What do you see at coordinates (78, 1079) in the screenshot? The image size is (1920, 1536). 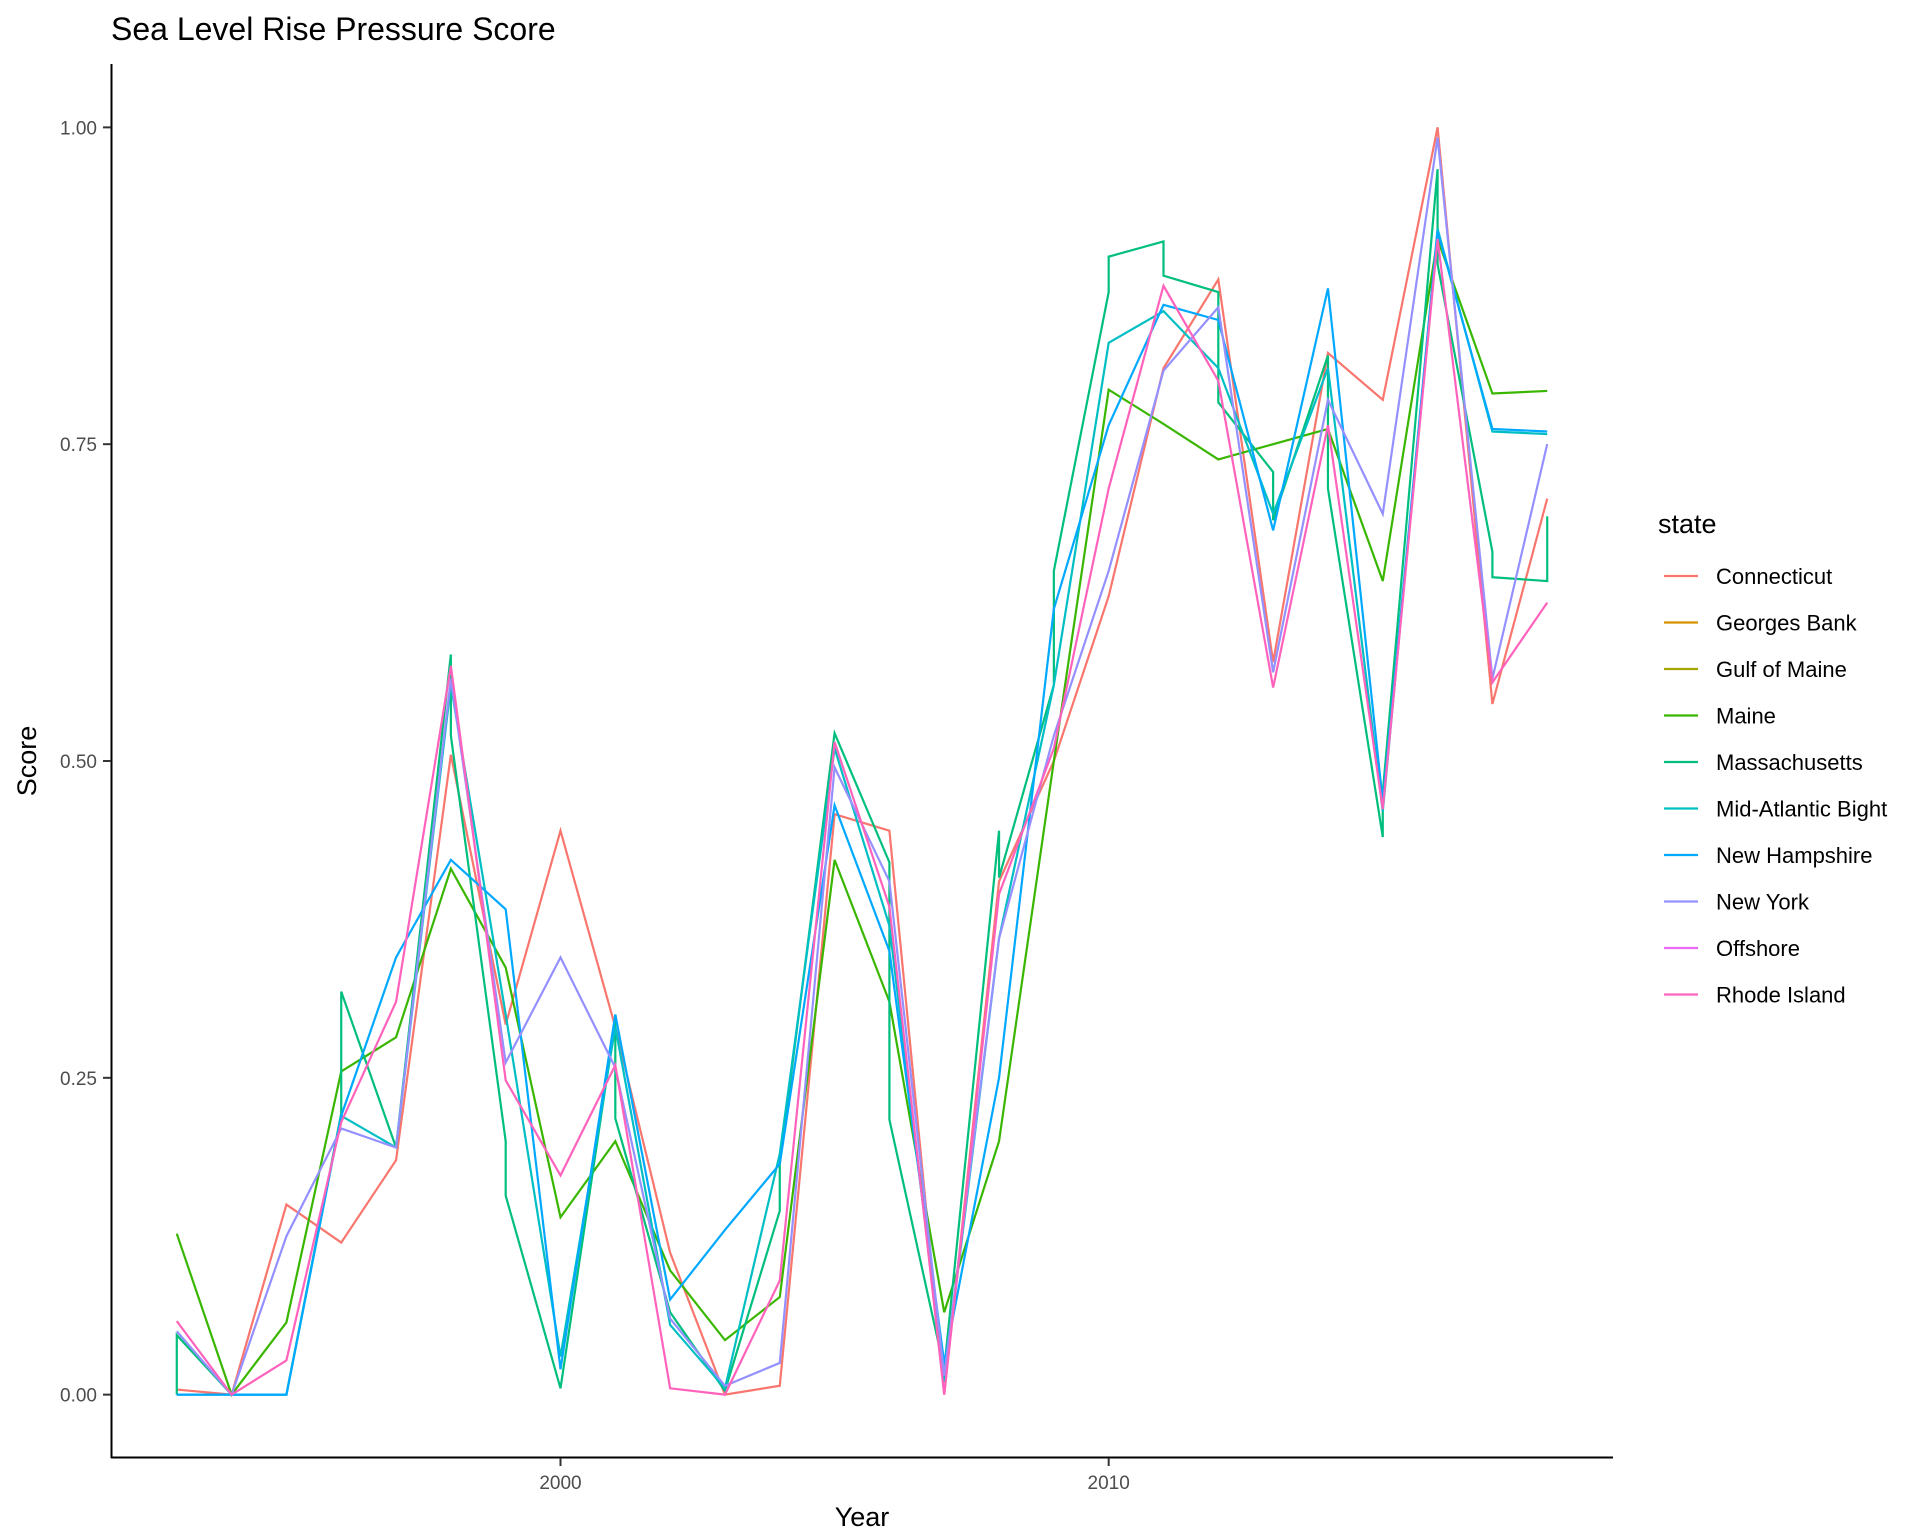 I see `y-tick-label: 0.25` at bounding box center [78, 1079].